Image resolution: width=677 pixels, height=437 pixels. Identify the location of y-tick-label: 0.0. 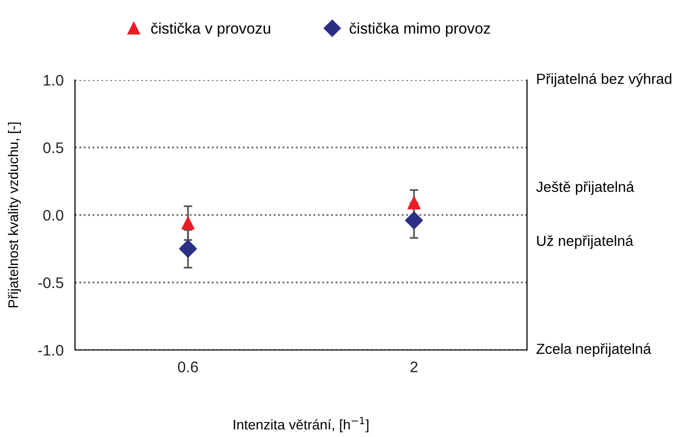
(53, 215).